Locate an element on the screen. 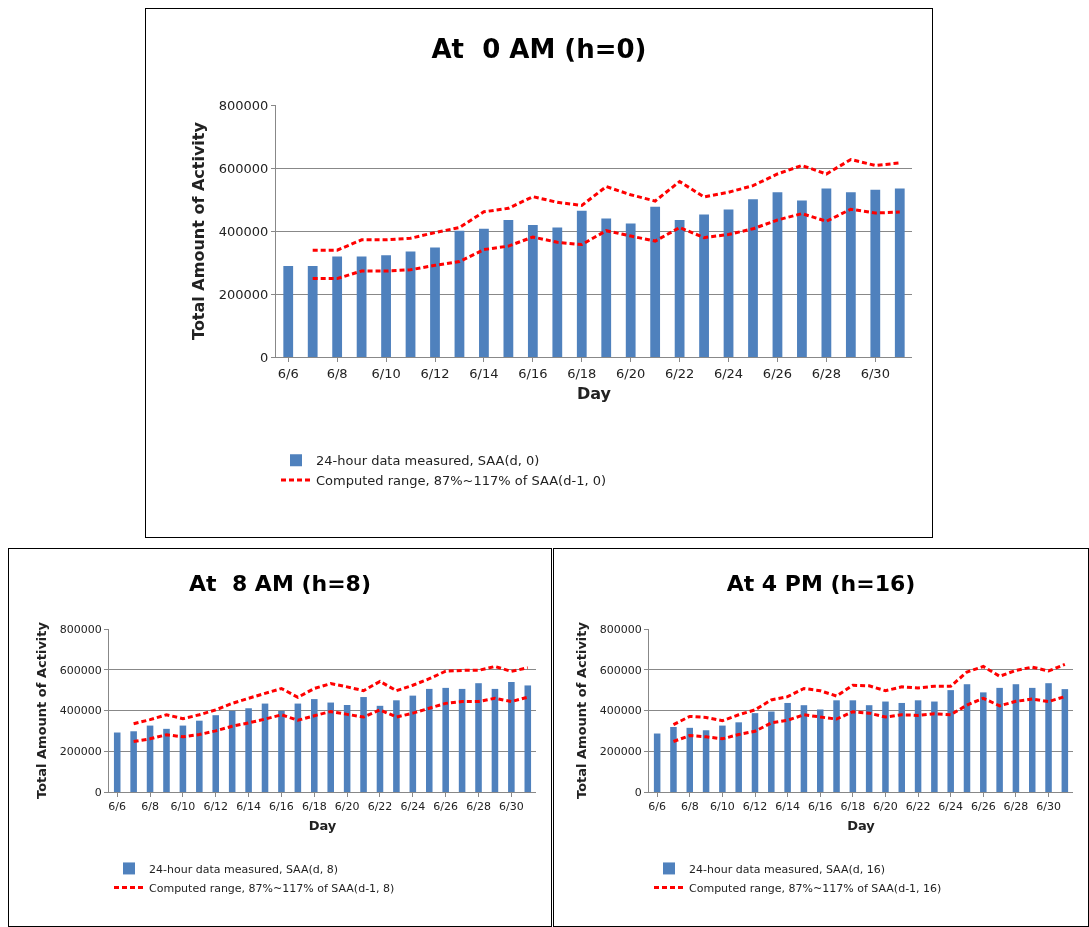 This screenshot has width=1089, height=927. legend-label: 24-hour data measured, SAA(d, 0) is located at coordinates (428, 461).